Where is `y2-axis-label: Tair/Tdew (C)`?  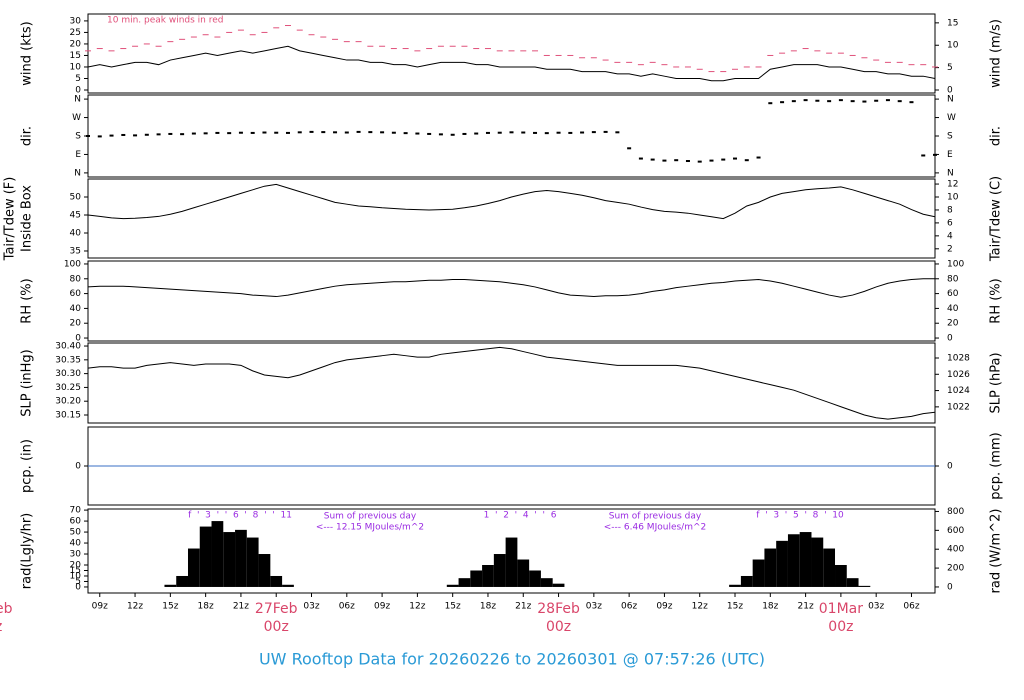
y2-axis-label: Tair/Tdew (C) is located at coordinates (996, 219).